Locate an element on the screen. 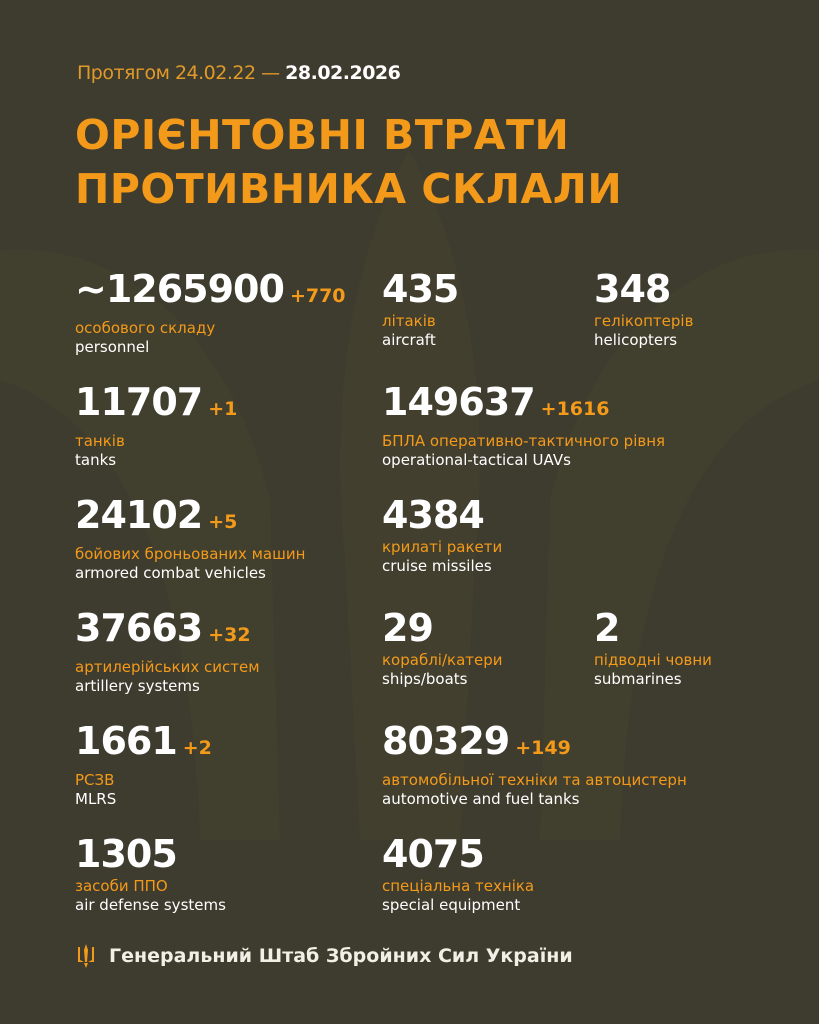 This screenshot has height=1024, width=819. stat-label-ua: літаків is located at coordinates (409, 321).